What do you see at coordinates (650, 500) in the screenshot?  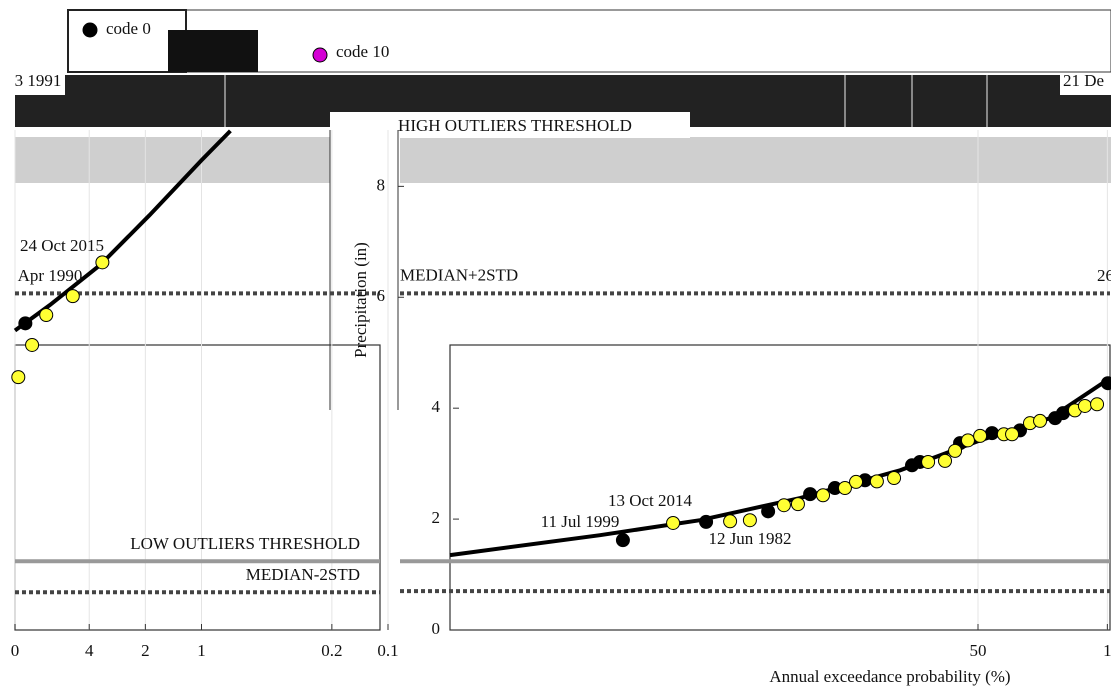 I see `annotation: 13 Oct 2014` at bounding box center [650, 500].